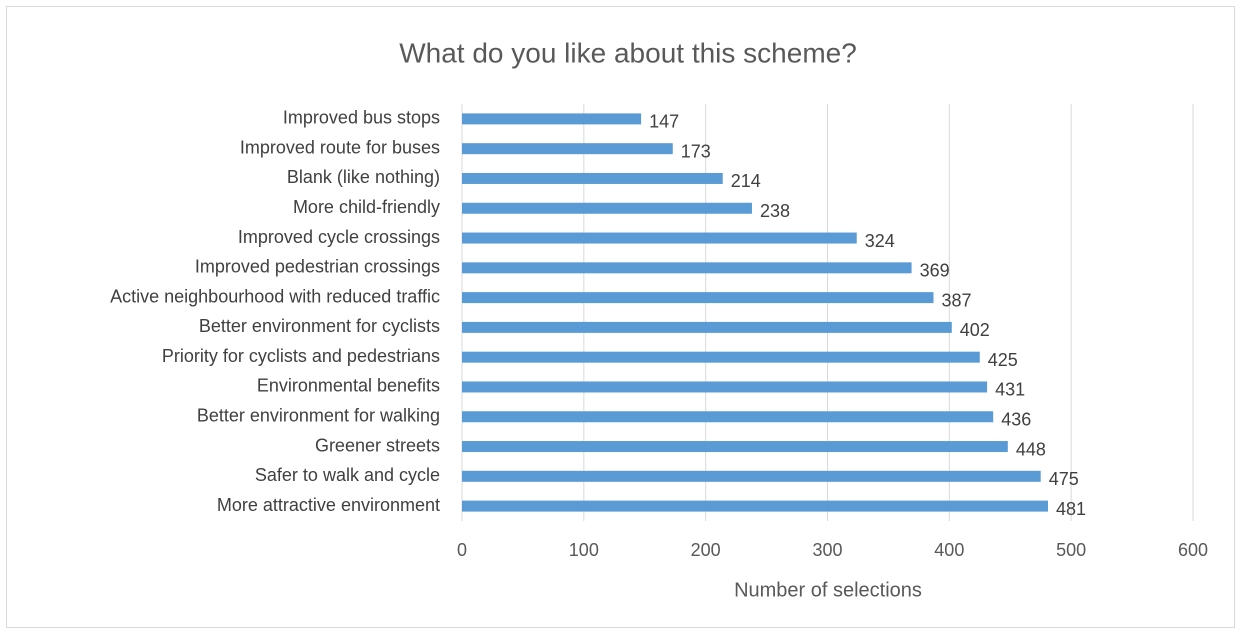 Image resolution: width=1241 pixels, height=635 pixels. What do you see at coordinates (347, 475) in the screenshot?
I see `y-tick-label: Safer to walk and cycle` at bounding box center [347, 475].